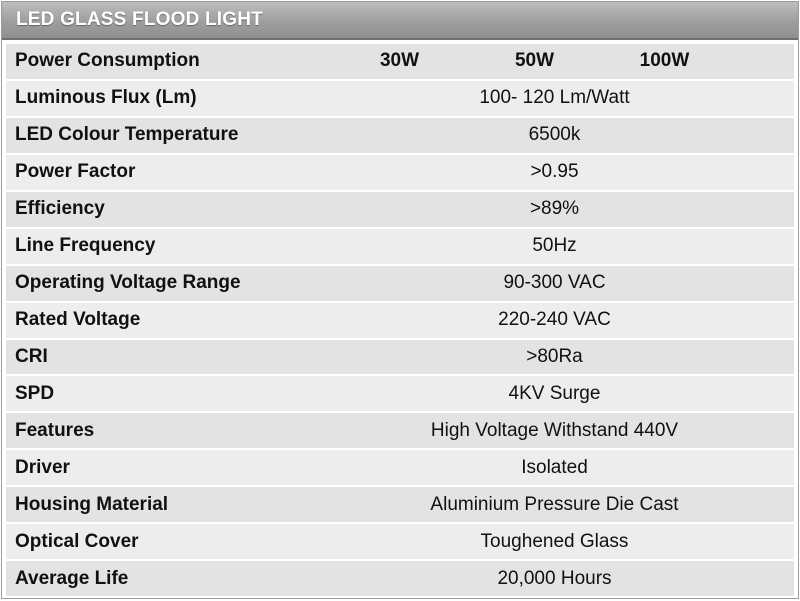  Describe the element at coordinates (400, 356) in the screenshot. I see `table-row: CRI >80Ra` at that location.